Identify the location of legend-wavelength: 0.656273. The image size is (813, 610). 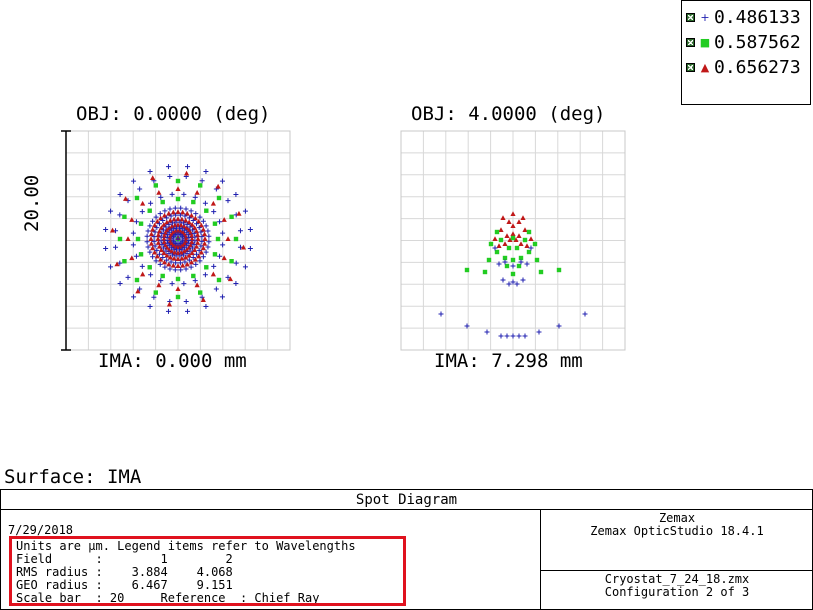
(757, 67).